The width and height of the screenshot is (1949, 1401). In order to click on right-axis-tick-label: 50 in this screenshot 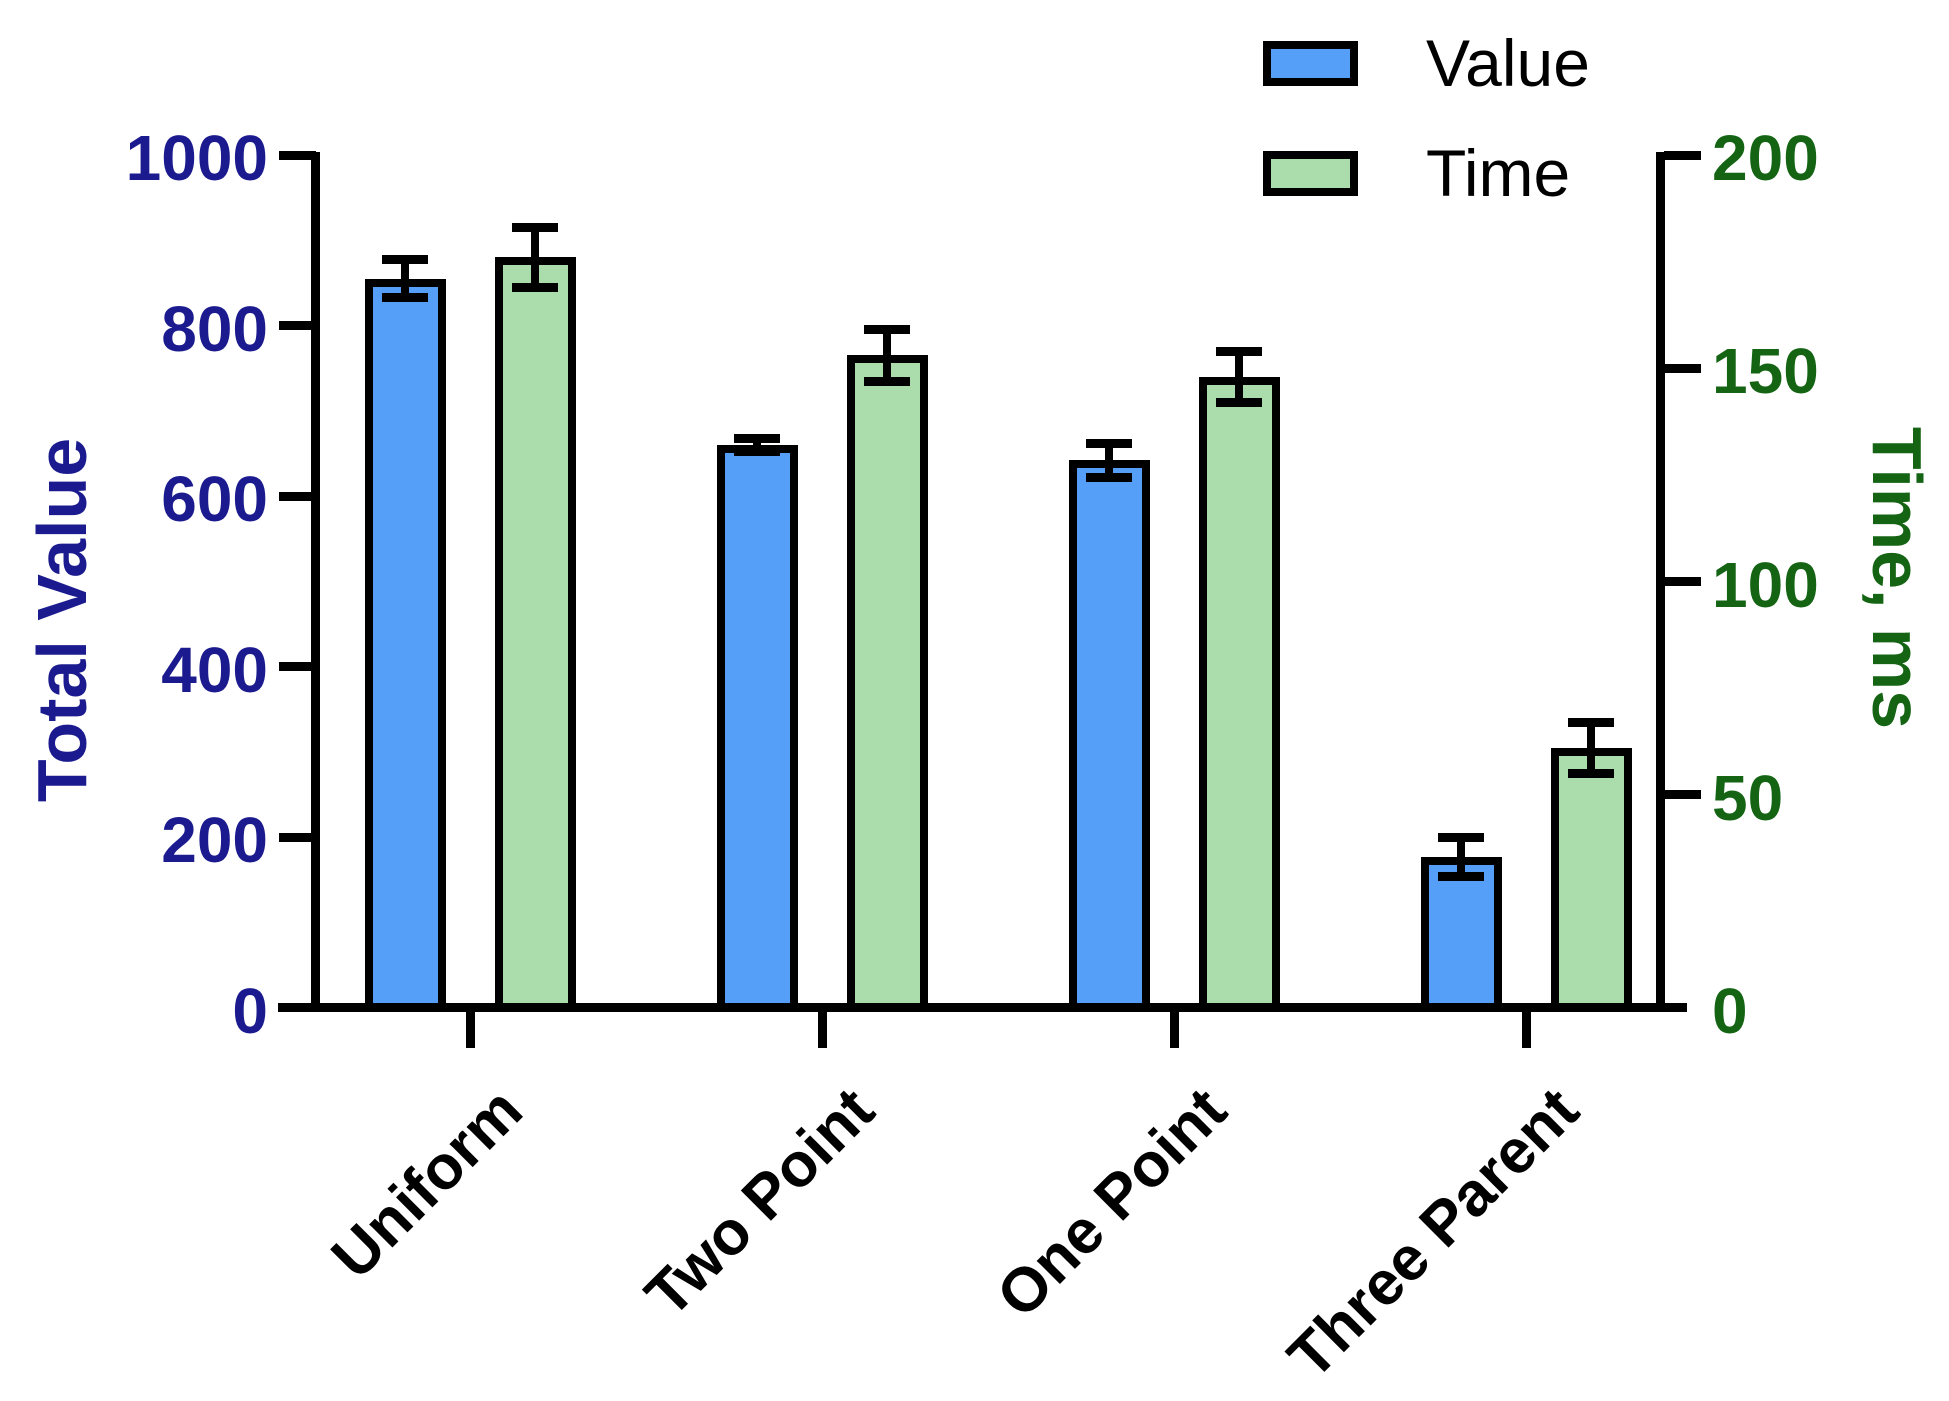, I will do `click(1748, 797)`.